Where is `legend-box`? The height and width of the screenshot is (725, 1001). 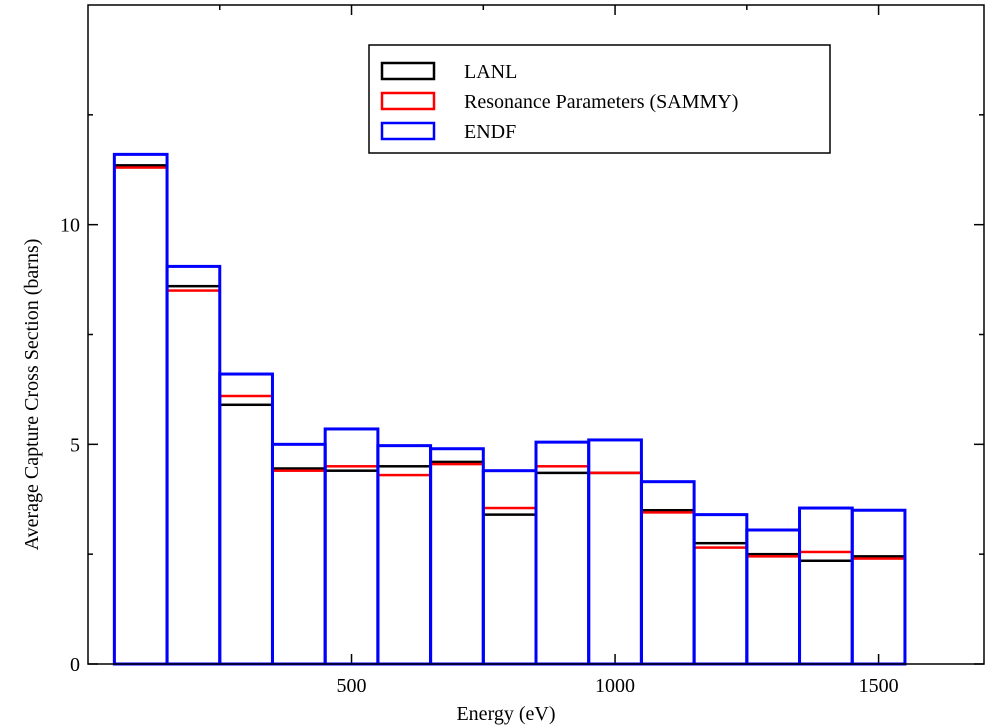 legend-box is located at coordinates (599, 99).